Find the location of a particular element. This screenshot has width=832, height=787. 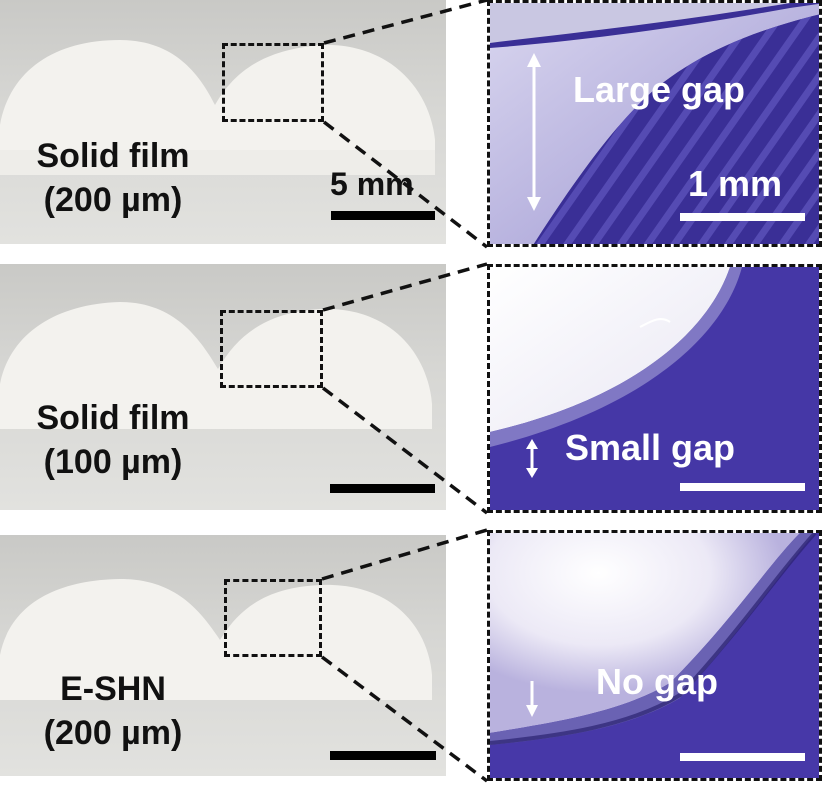

gap-label: Small gap is located at coordinates (650, 447).